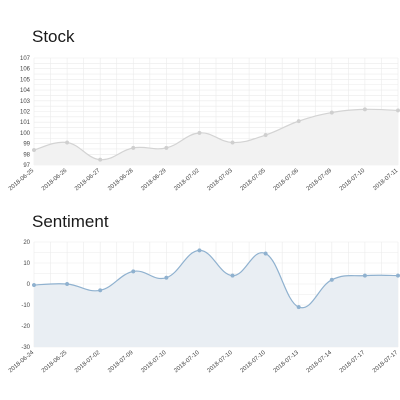 The width and height of the screenshot is (400, 400). I want to click on stock-y-tick-label: 101, so click(25, 123).